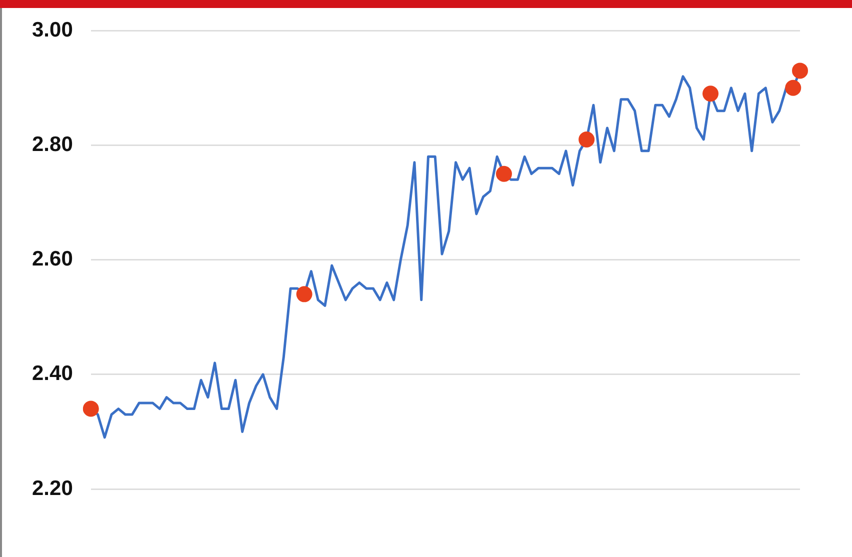 The width and height of the screenshot is (852, 557). Describe the element at coordinates (52, 144) in the screenshot. I see `y-tick-label: 2.80` at that location.